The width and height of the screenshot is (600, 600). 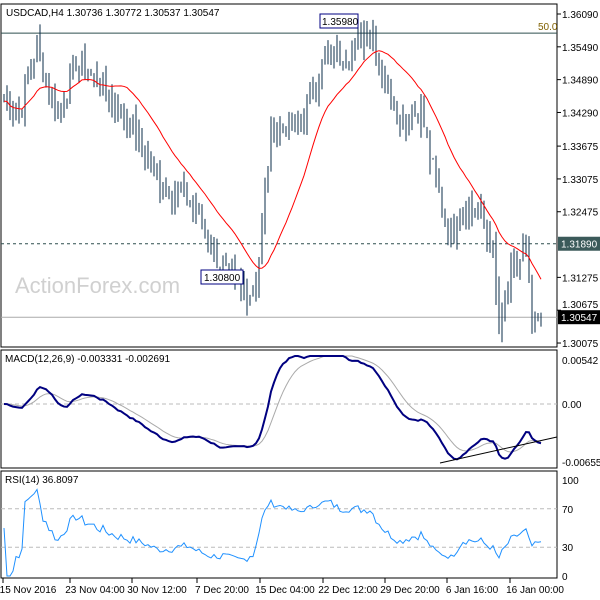 I want to click on macd-axis-label: -0.006551, so click(x=581, y=463).